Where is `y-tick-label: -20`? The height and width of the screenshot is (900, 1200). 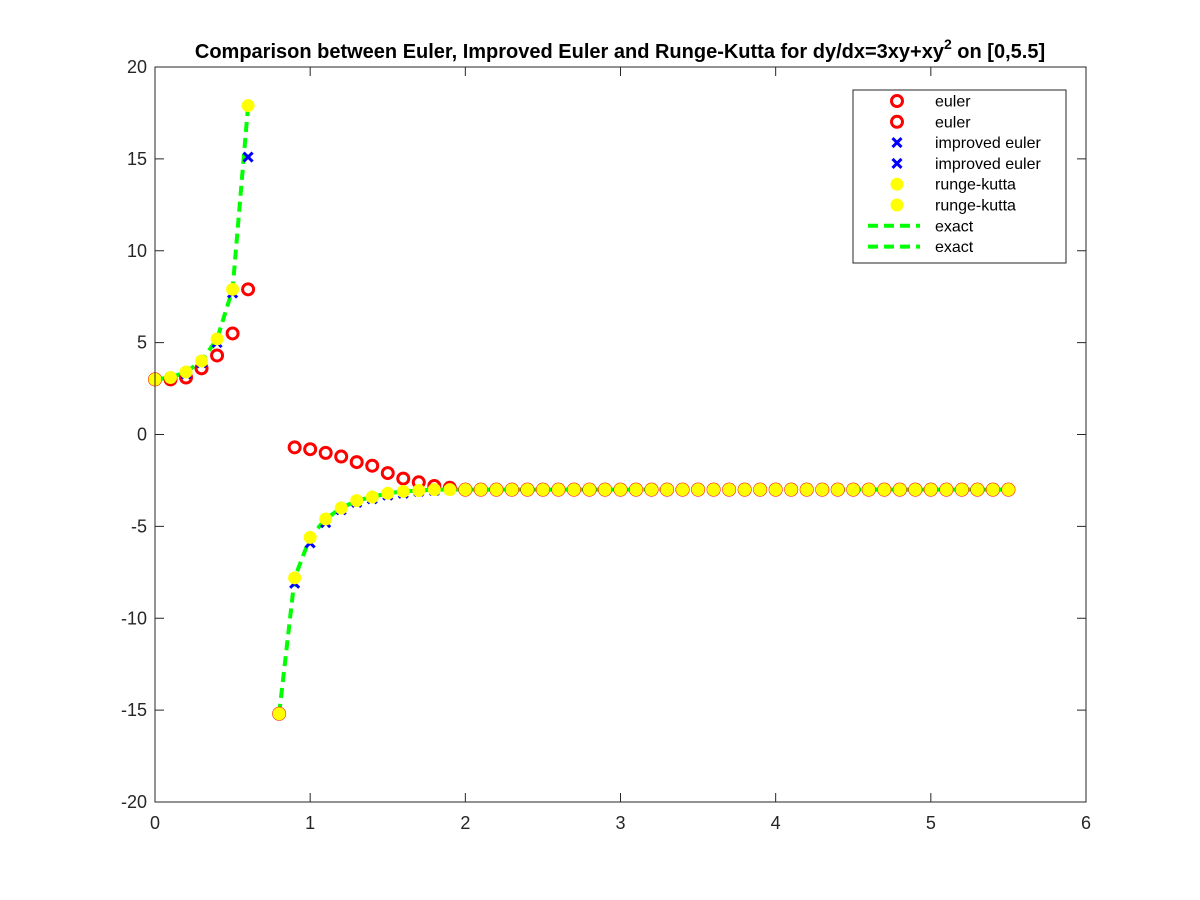 y-tick-label: -20 is located at coordinates (134, 802).